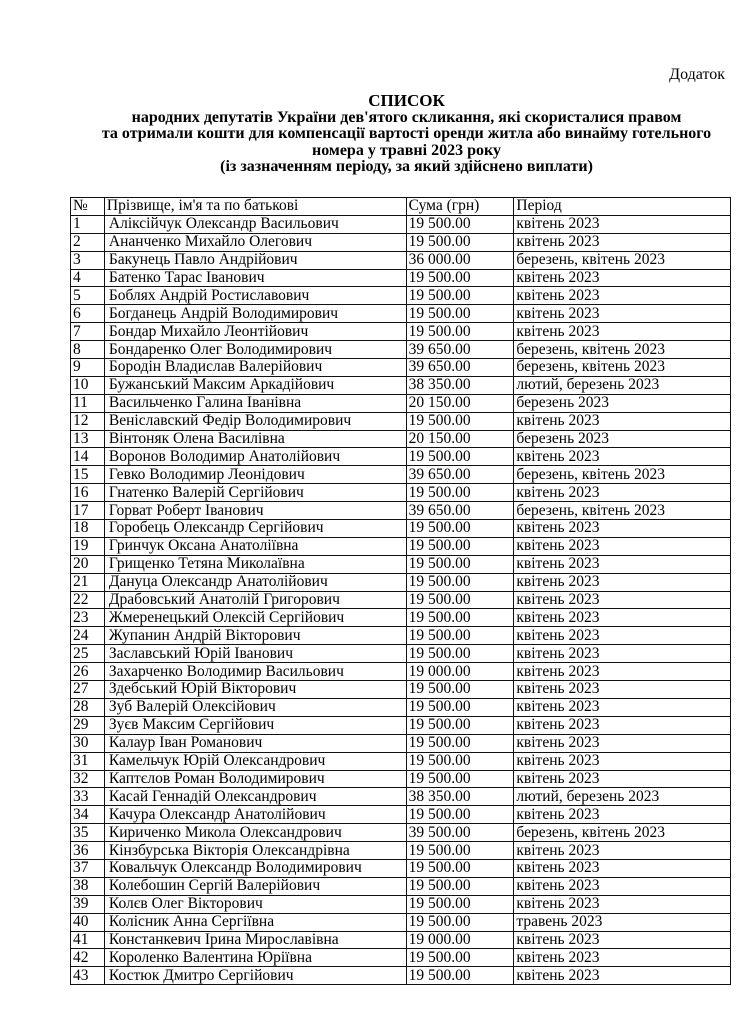 This screenshot has height=1030, width=753. I want to click on deputy-name: Горват Роберт Іванович, so click(255, 511).